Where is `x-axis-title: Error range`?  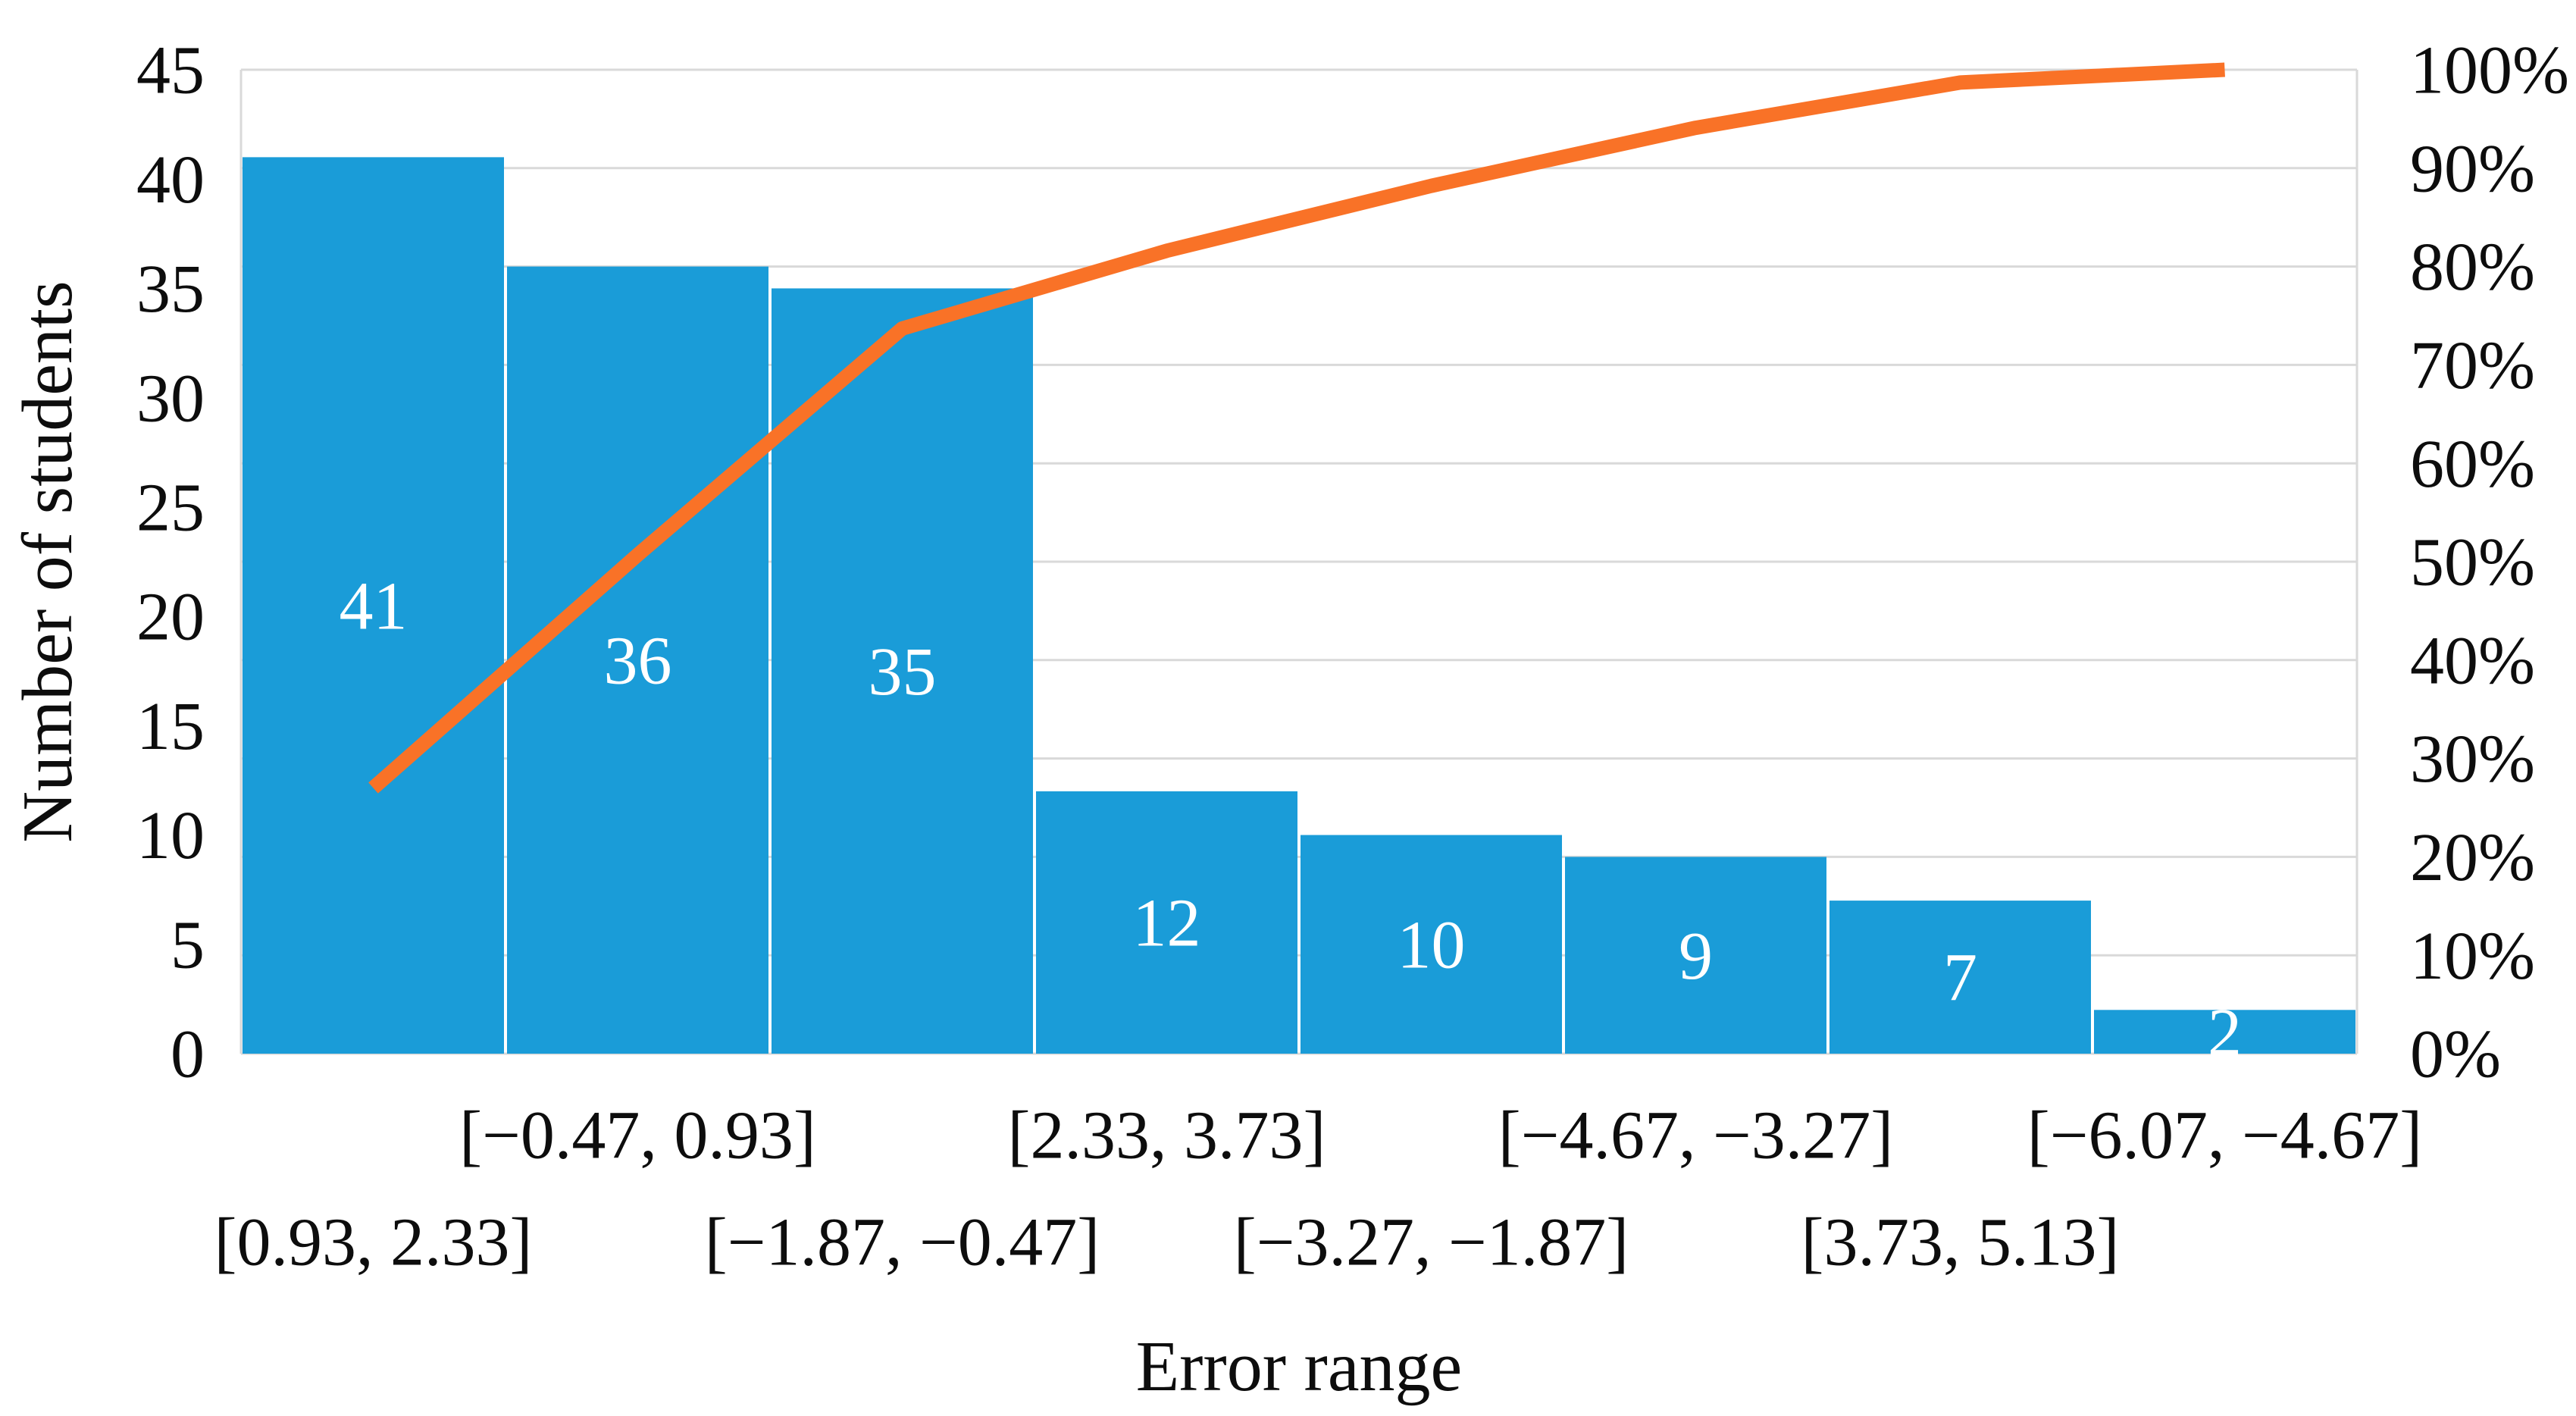 x-axis-title: Error range is located at coordinates (1300, 1366).